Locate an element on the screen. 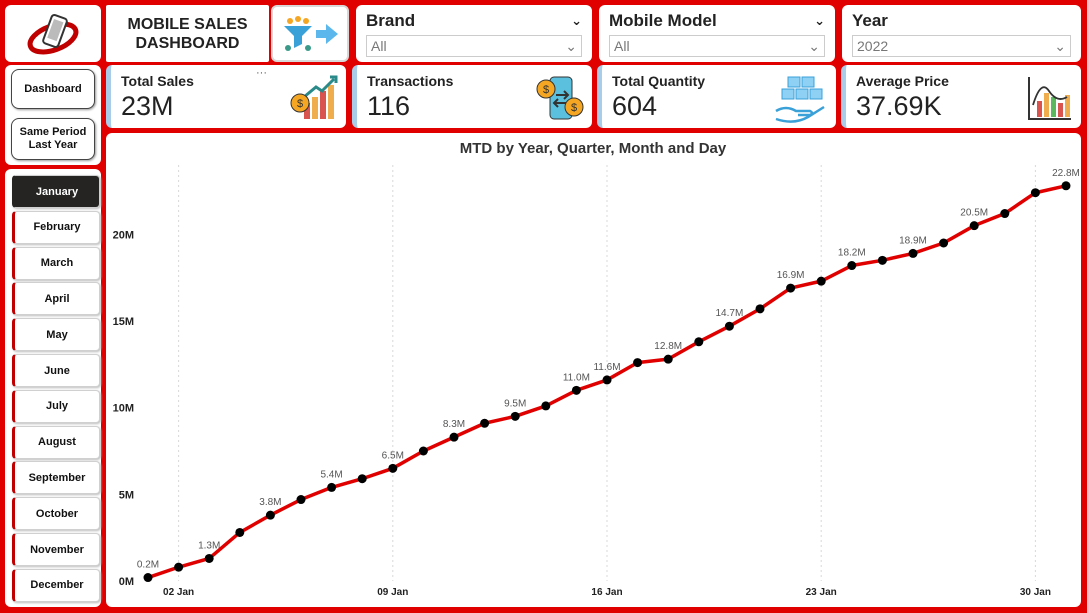 The width and height of the screenshot is (1087, 613). chart-title: MTD by Year, Quarter, Month and Day is located at coordinates (593, 148).